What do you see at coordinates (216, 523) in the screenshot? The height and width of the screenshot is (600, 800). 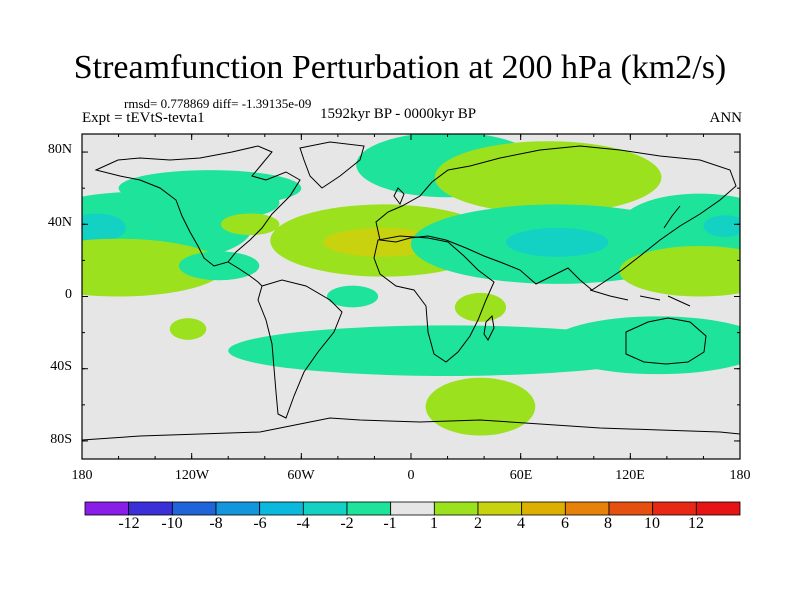 I see `colorbar-label: -8` at bounding box center [216, 523].